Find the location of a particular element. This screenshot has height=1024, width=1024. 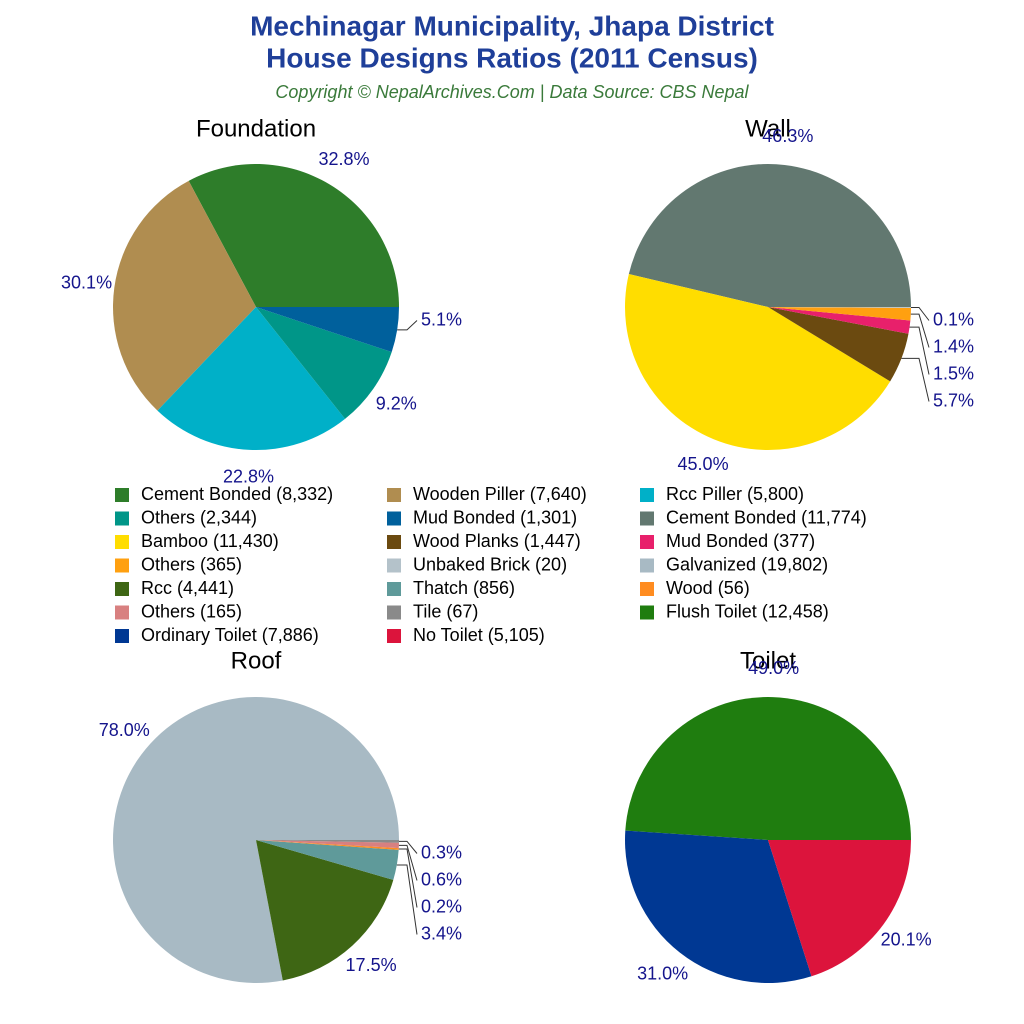

legend-label: Cement Bonded (8,332) is located at coordinates (237, 494).